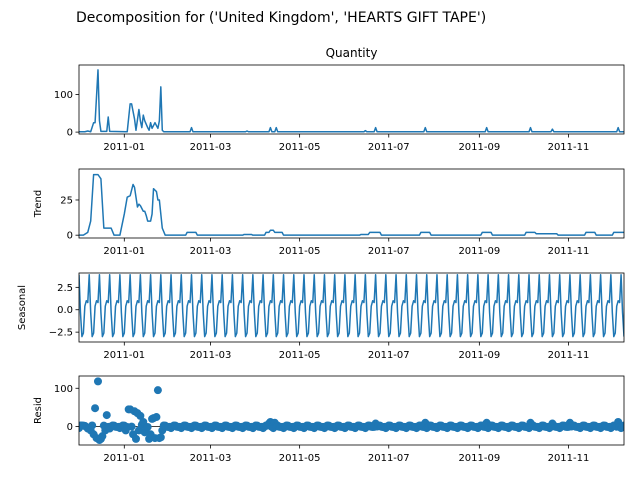 Image resolution: width=640 pixels, height=480 pixels. I want to click on y-axis-label: Seasonal, so click(22, 307).